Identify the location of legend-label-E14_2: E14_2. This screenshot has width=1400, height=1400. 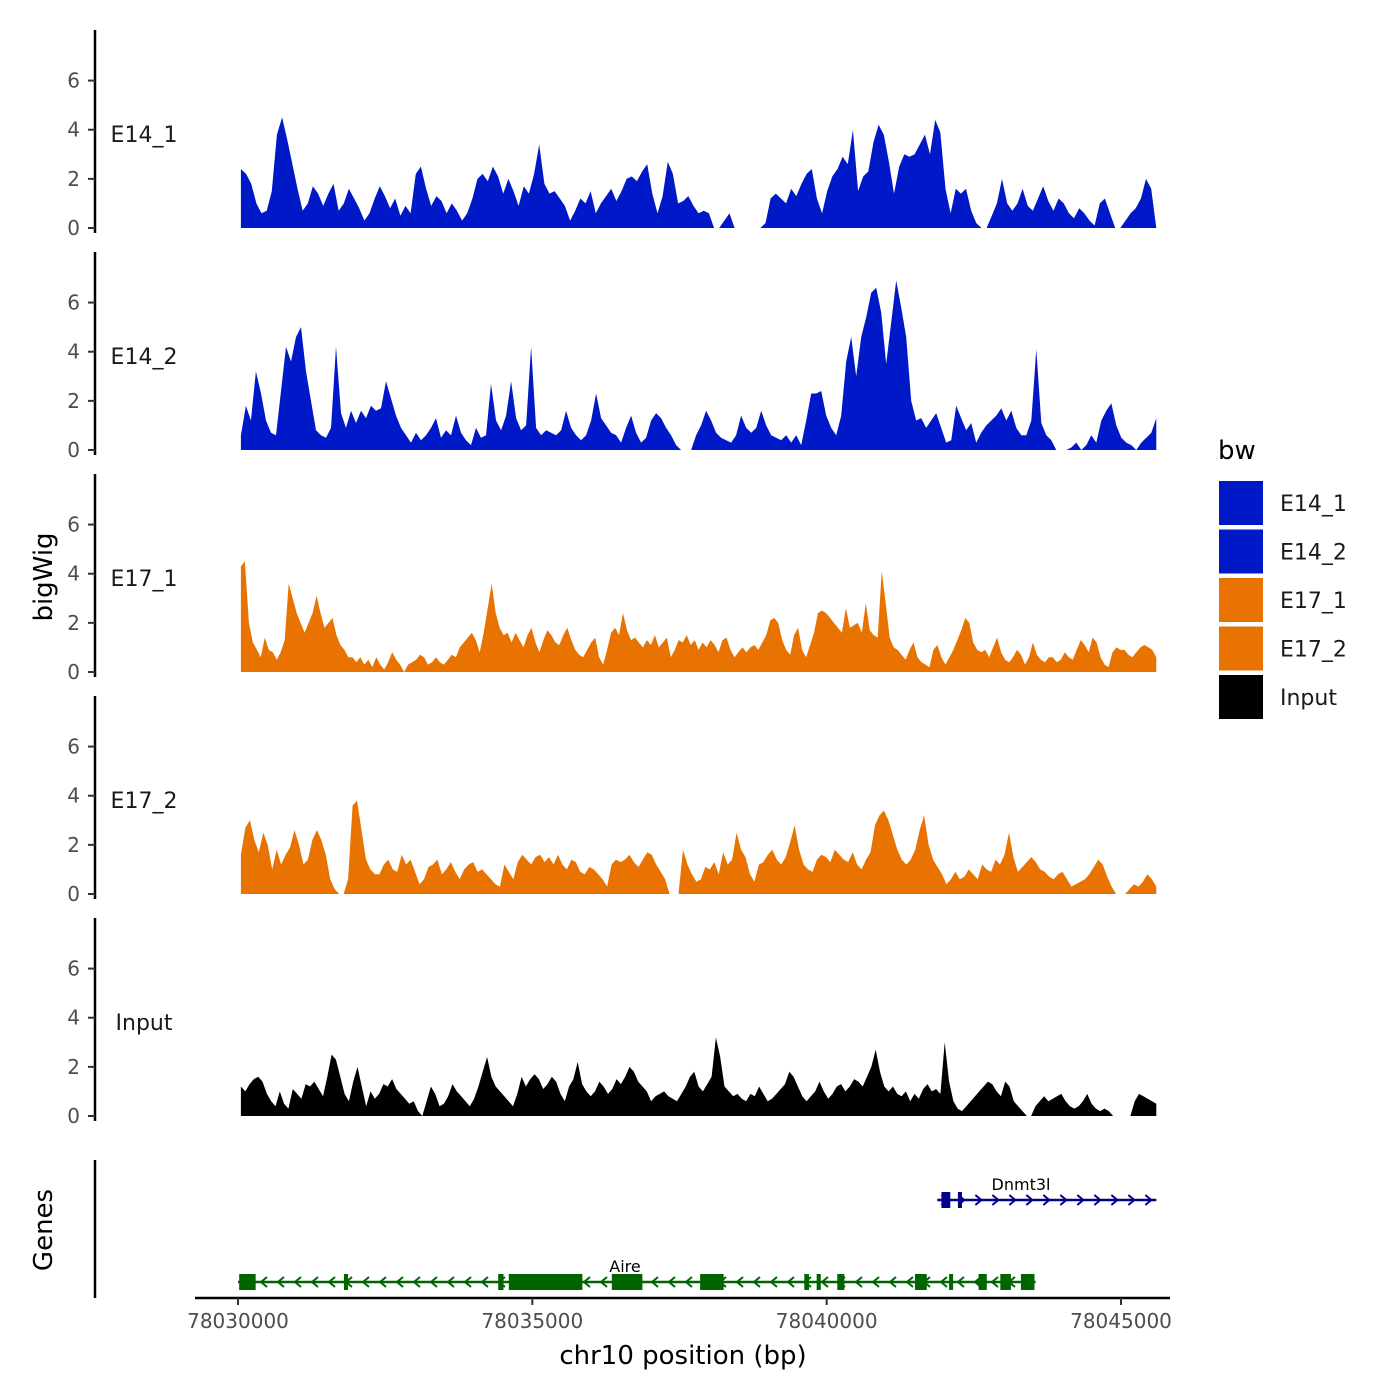
(1313, 553).